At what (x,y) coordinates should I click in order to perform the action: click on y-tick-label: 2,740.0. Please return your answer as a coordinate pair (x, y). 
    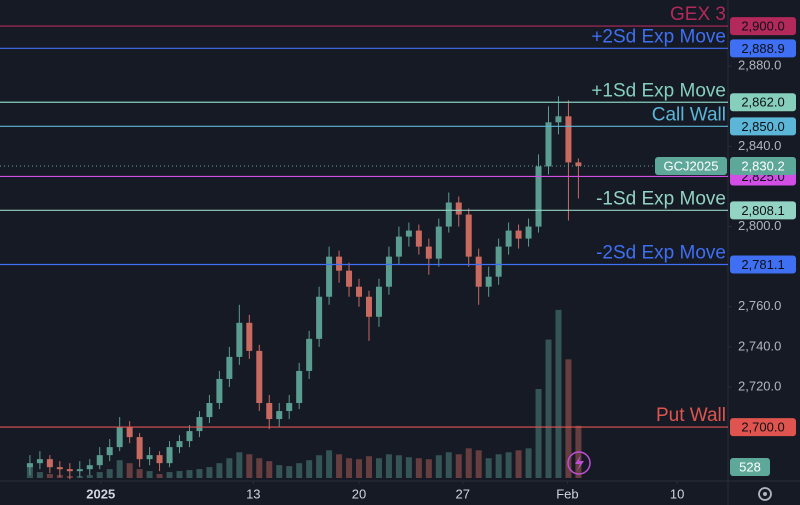
    Looking at the image, I should click on (759, 345).